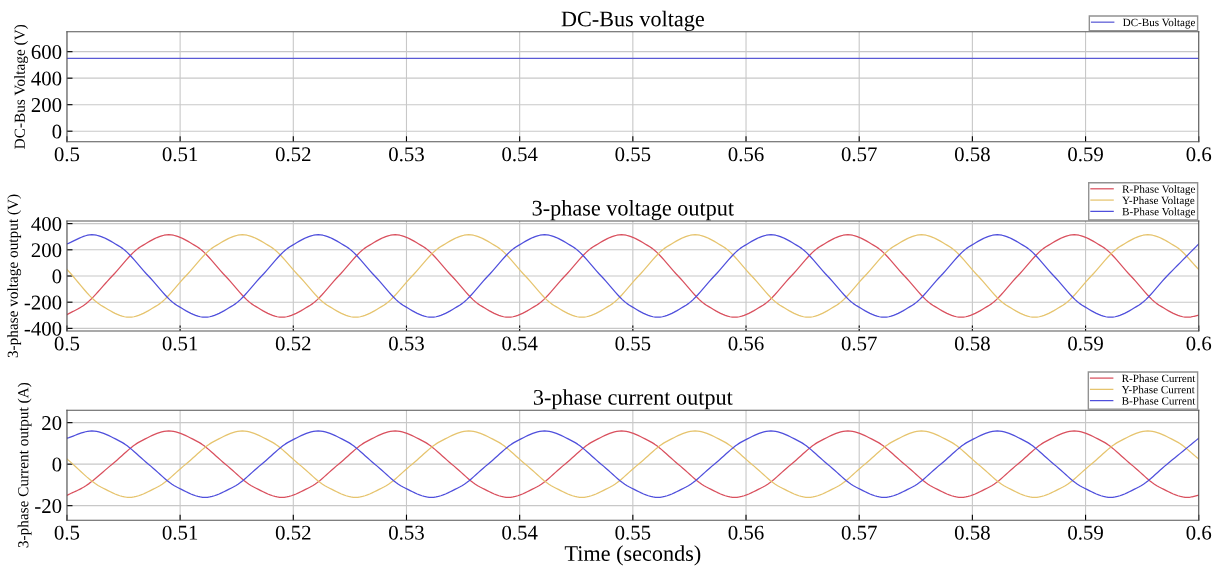  What do you see at coordinates (1158, 400) in the screenshot?
I see `legend-label: B-Phase Current` at bounding box center [1158, 400].